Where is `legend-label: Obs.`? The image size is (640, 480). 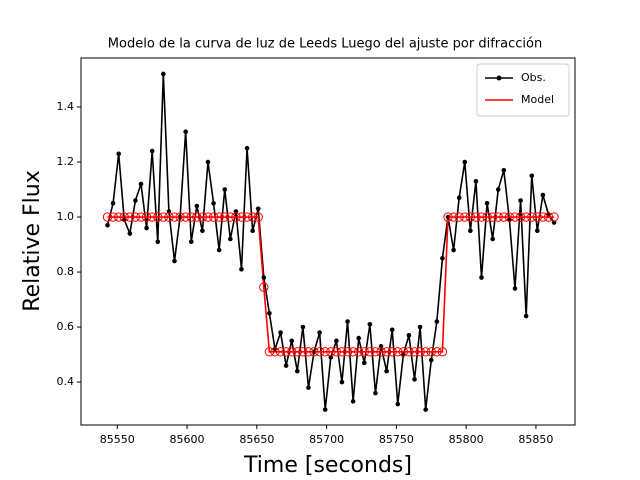 legend-label: Obs. is located at coordinates (533, 77).